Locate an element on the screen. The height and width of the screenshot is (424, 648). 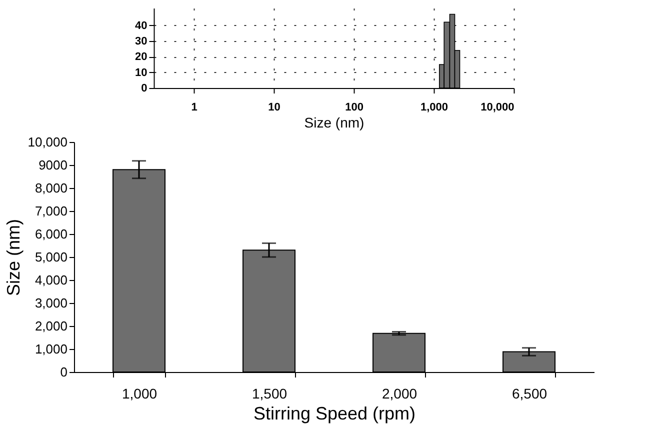
y-tick-label: 10,000 is located at coordinates (48, 142).